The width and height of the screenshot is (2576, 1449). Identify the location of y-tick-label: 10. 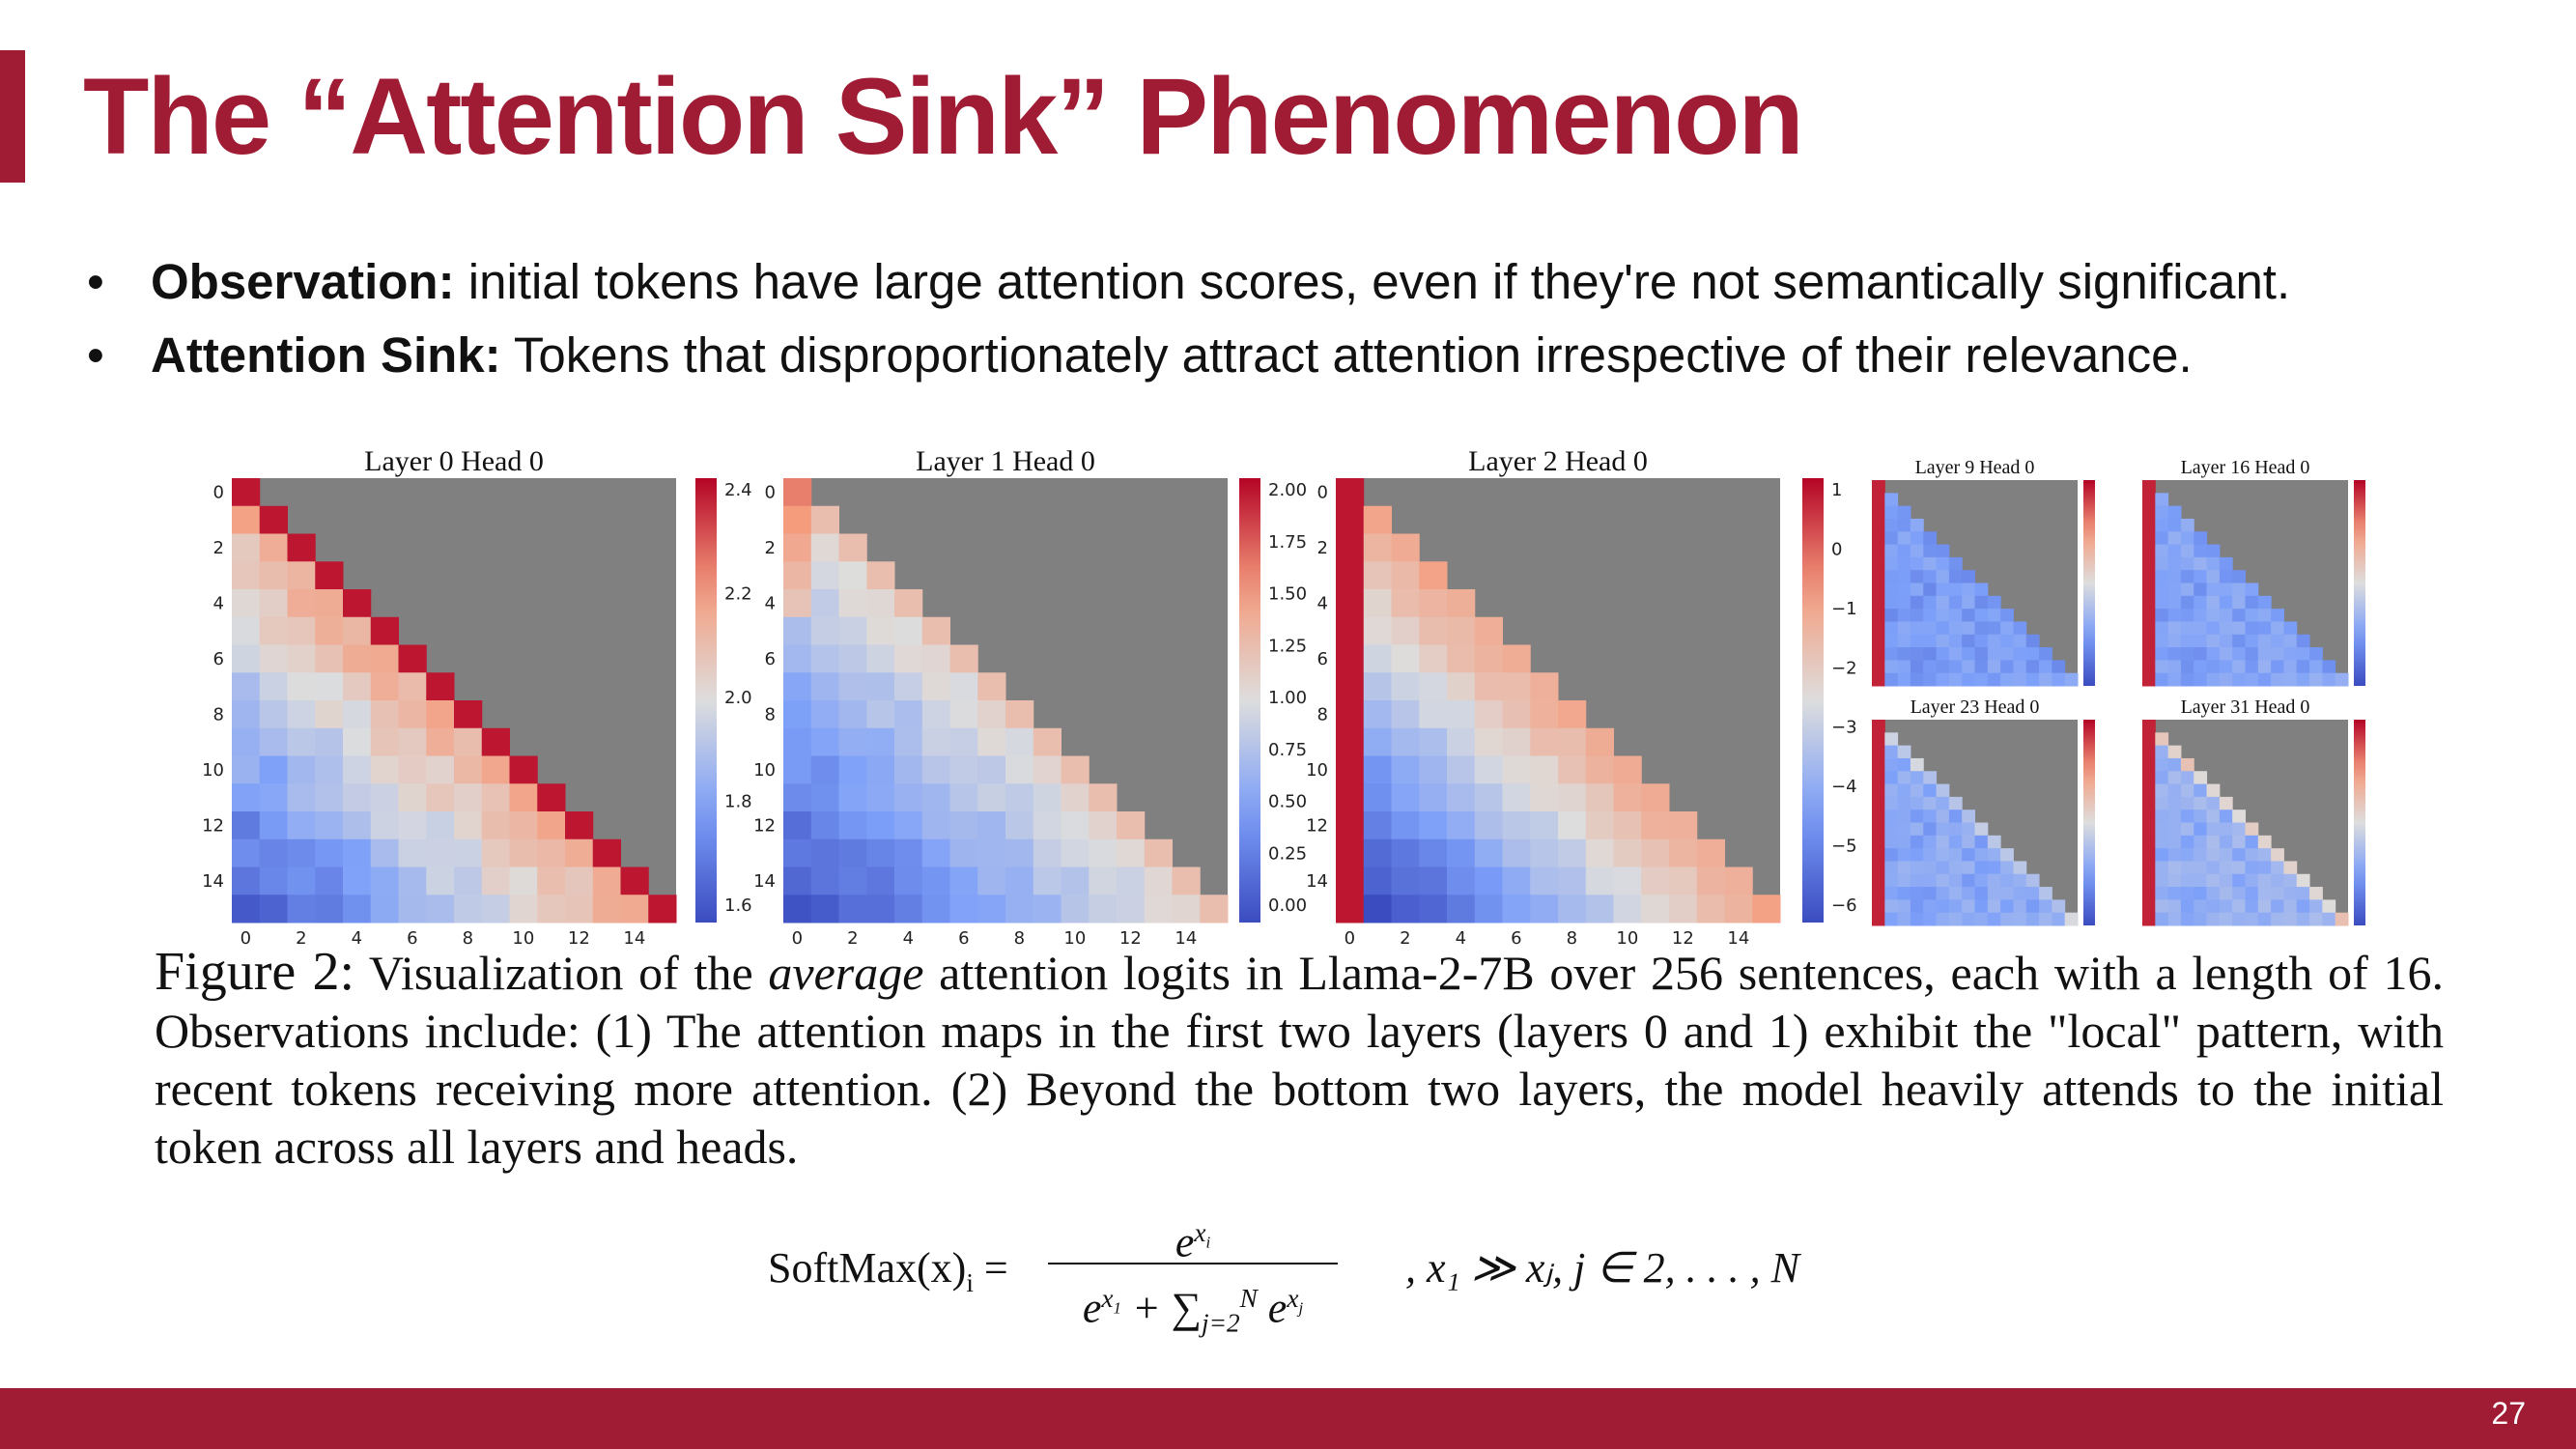
(213, 770).